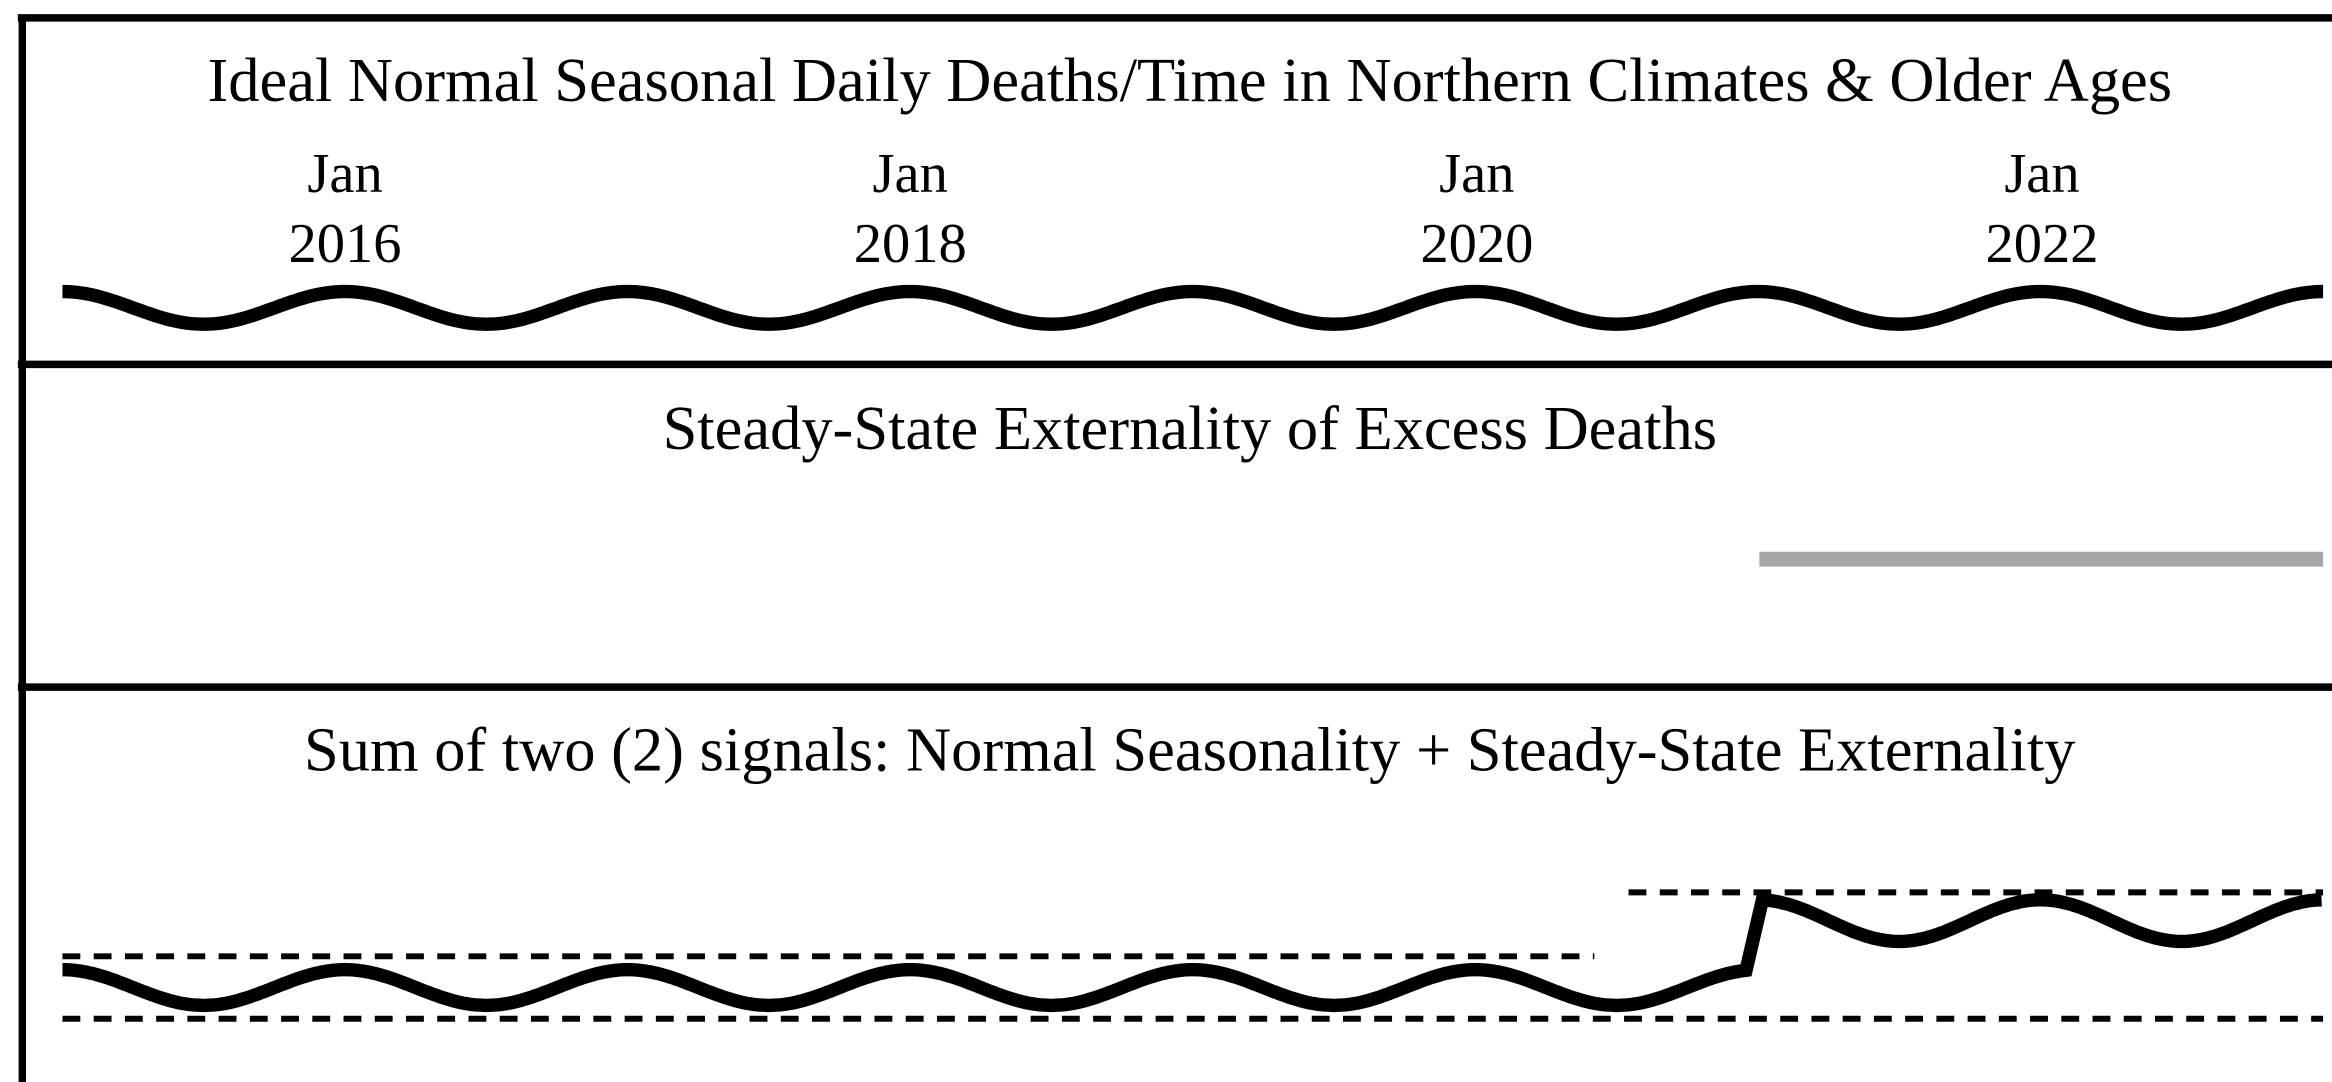 The height and width of the screenshot is (1082, 2332). What do you see at coordinates (2041, 244) in the screenshot?
I see `tick-year: 2022` at bounding box center [2041, 244].